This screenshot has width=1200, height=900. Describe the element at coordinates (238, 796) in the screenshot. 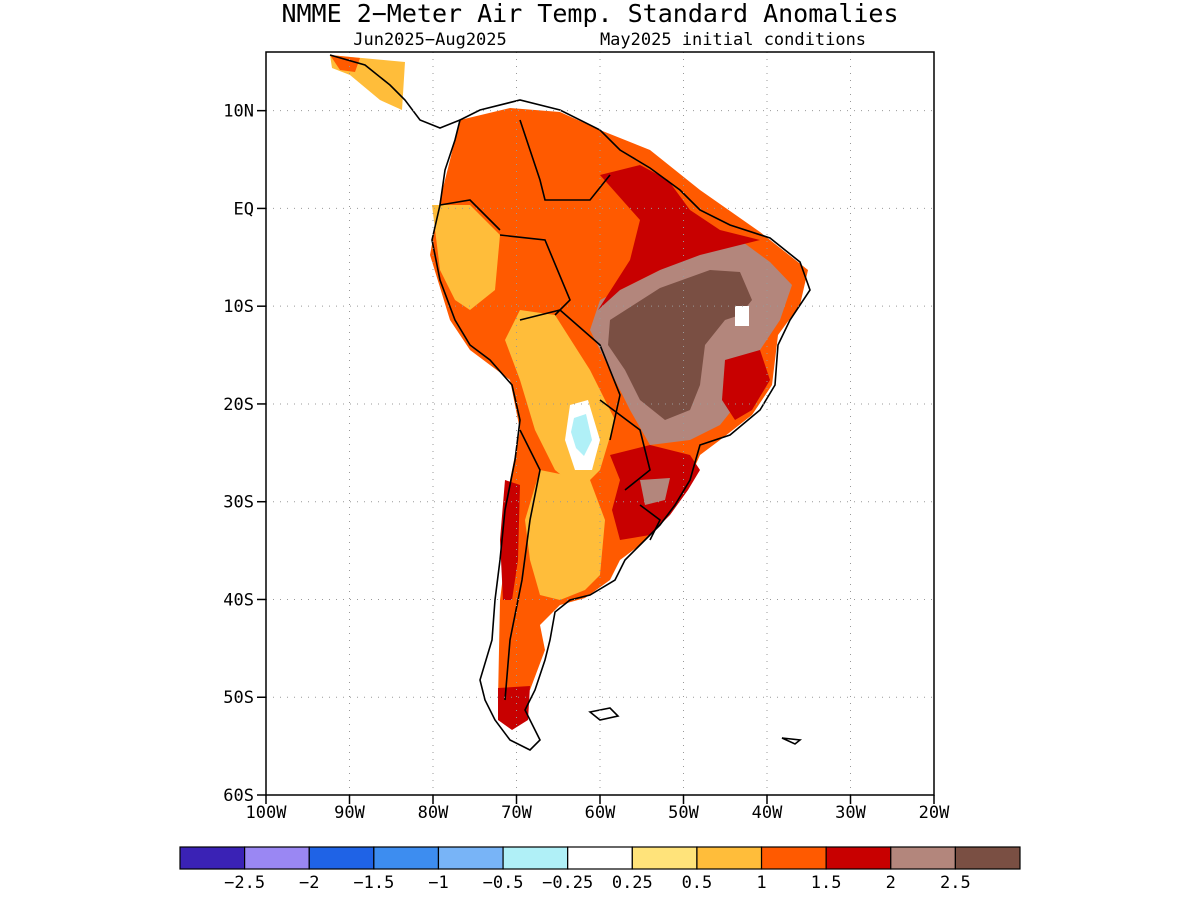

I see `lat-tick-label: 60S` at that location.